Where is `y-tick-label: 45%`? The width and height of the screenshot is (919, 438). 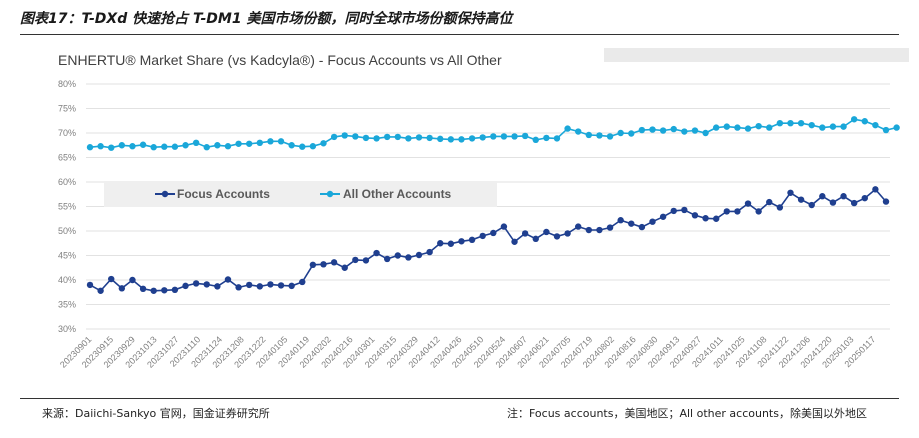
y-tick-label: 45% is located at coordinates (67, 256).